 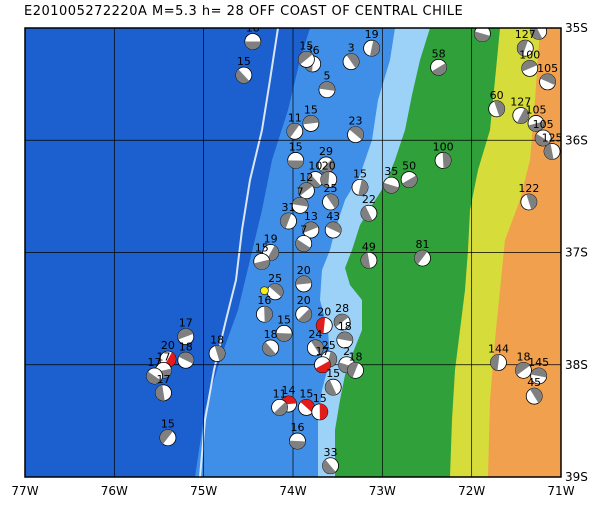 I want to click on focal-mechanism-beachball: 60, so click(x=497, y=103).